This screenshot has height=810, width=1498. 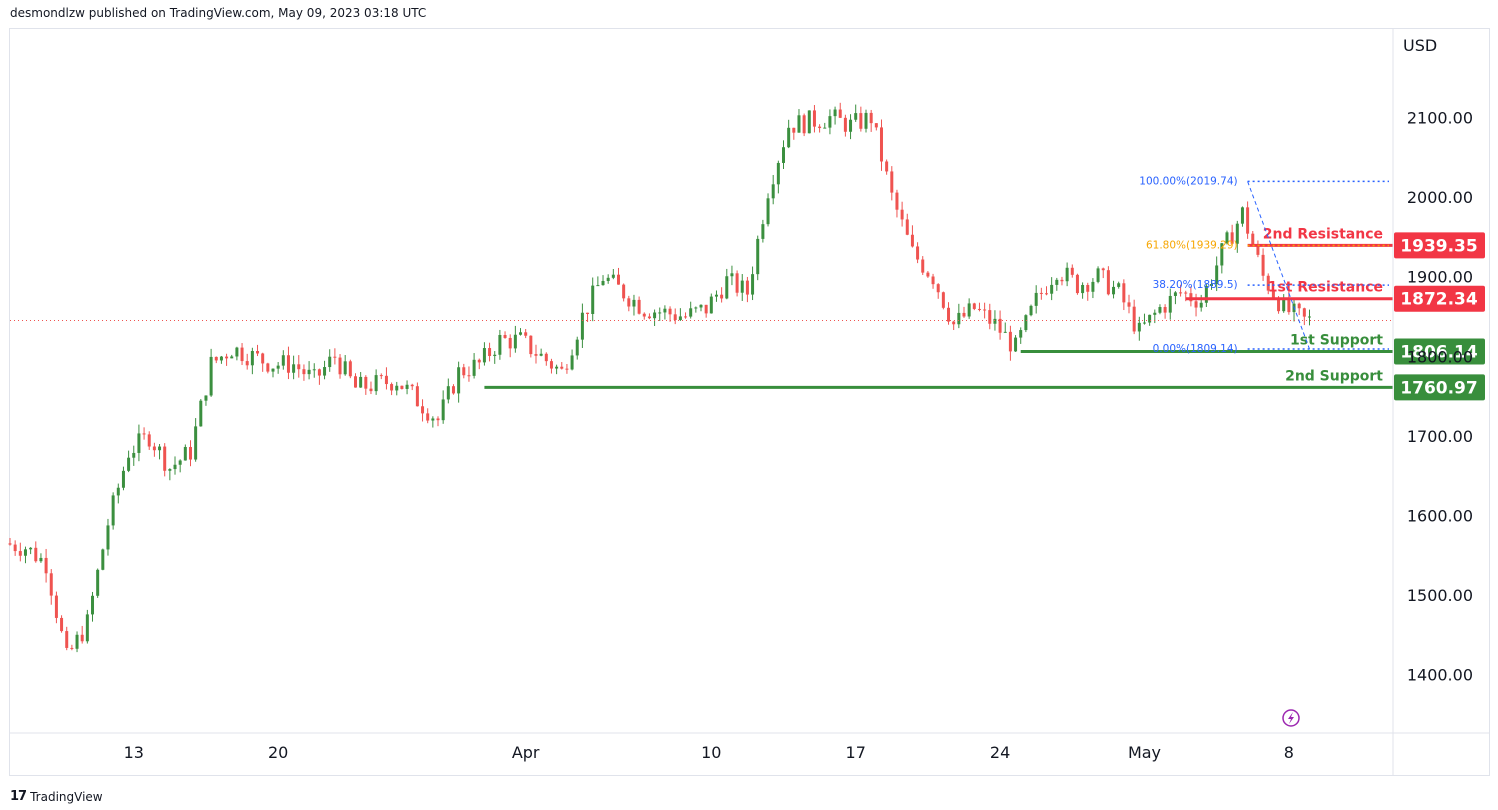 What do you see at coordinates (856, 752) in the screenshot?
I see `x-tick-label: 17` at bounding box center [856, 752].